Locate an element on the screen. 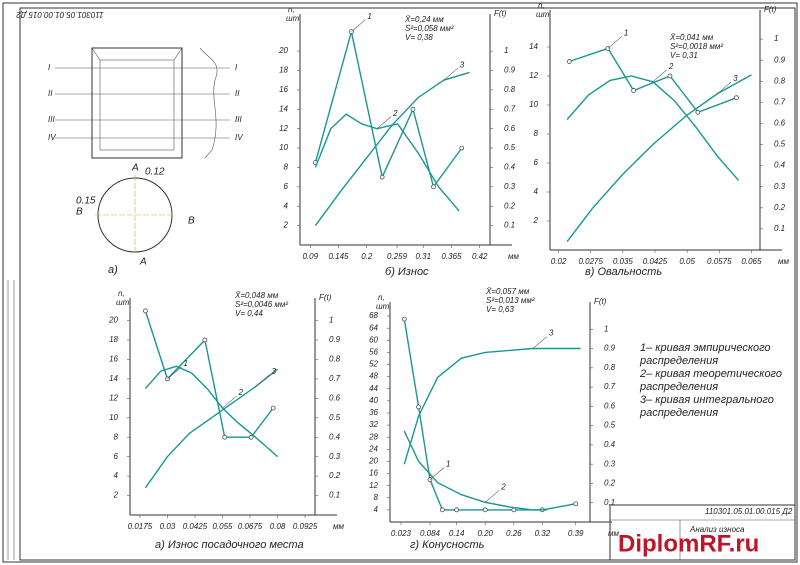  section-label: I is located at coordinates (236, 67).